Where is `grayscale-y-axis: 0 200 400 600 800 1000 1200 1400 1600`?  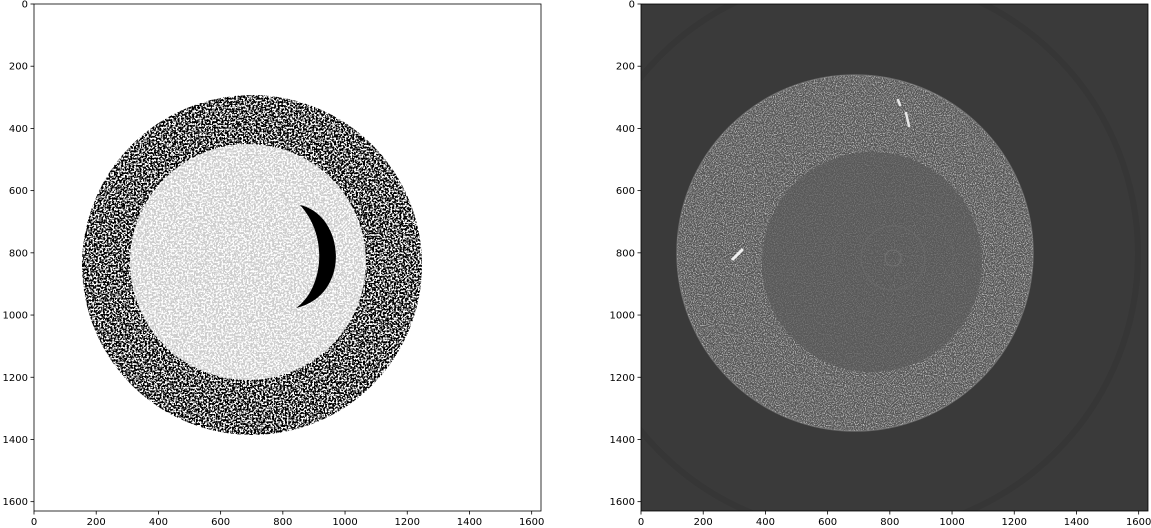
grayscale-y-axis: 0 200 400 600 800 1000 1200 1400 1600 is located at coordinates (625, 254).